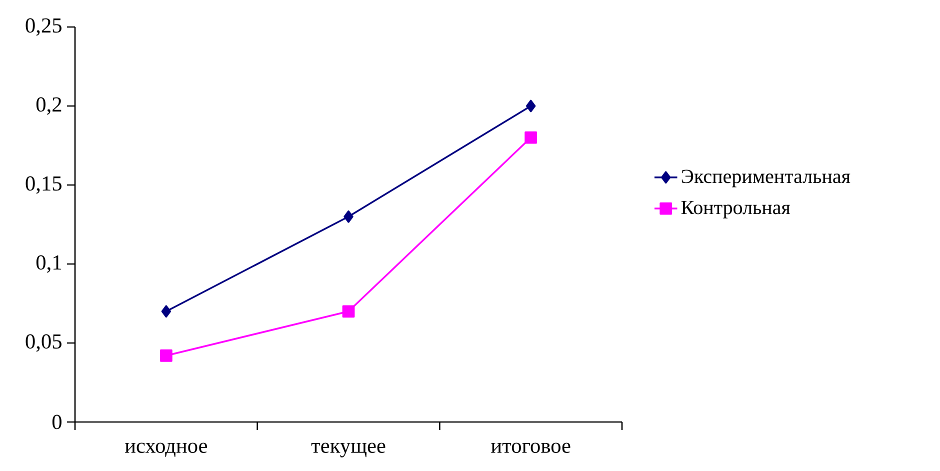  Describe the element at coordinates (57, 422) in the screenshot. I see `y-tick-label: 0` at that location.